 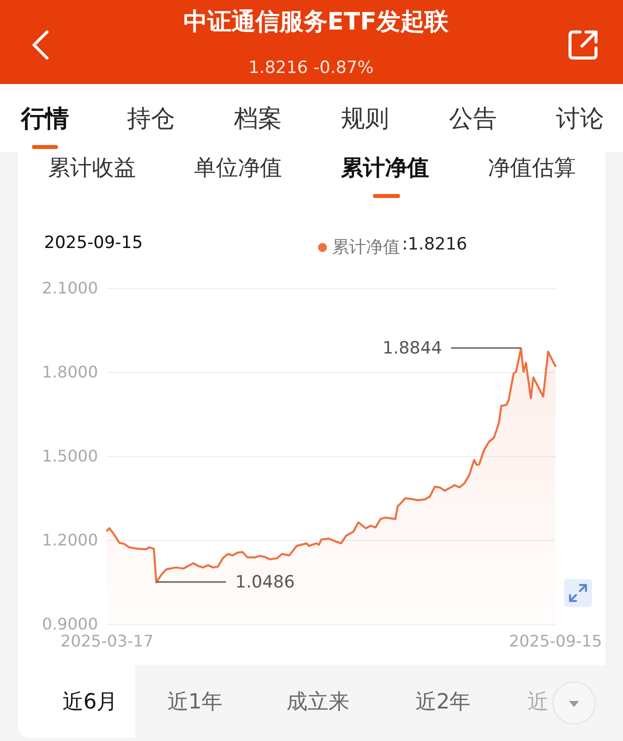 What do you see at coordinates (316, 22) in the screenshot?
I see `chart-title: 中证通信服务ETF发起联` at bounding box center [316, 22].